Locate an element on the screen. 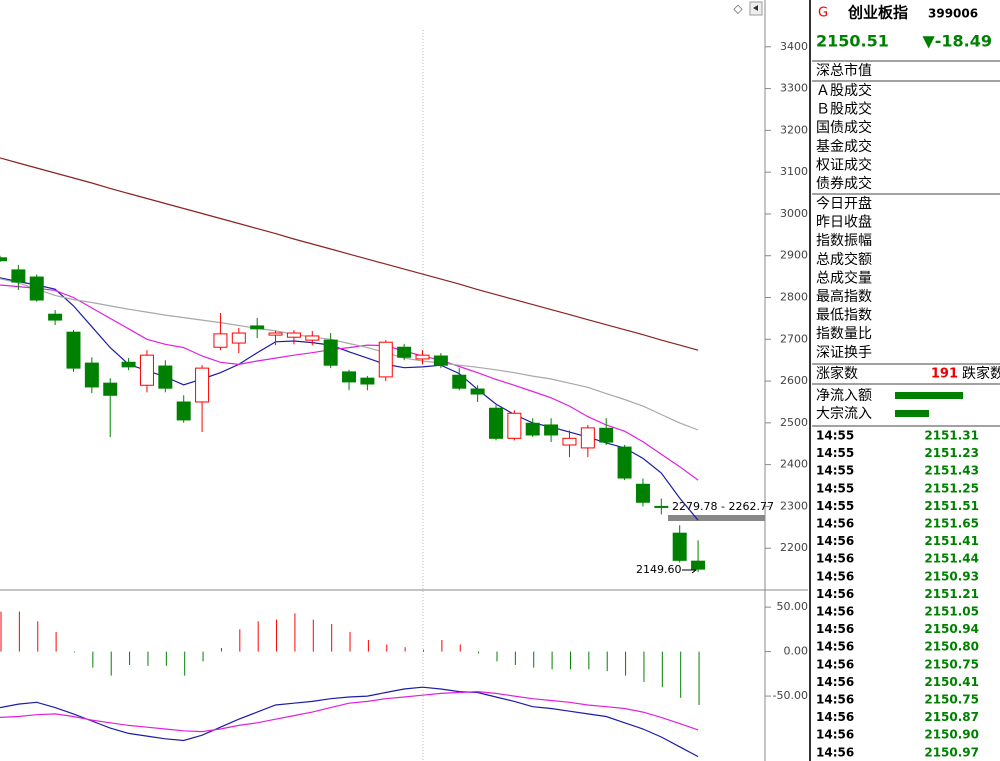  y-tick-label: 2600 is located at coordinates (794, 380).